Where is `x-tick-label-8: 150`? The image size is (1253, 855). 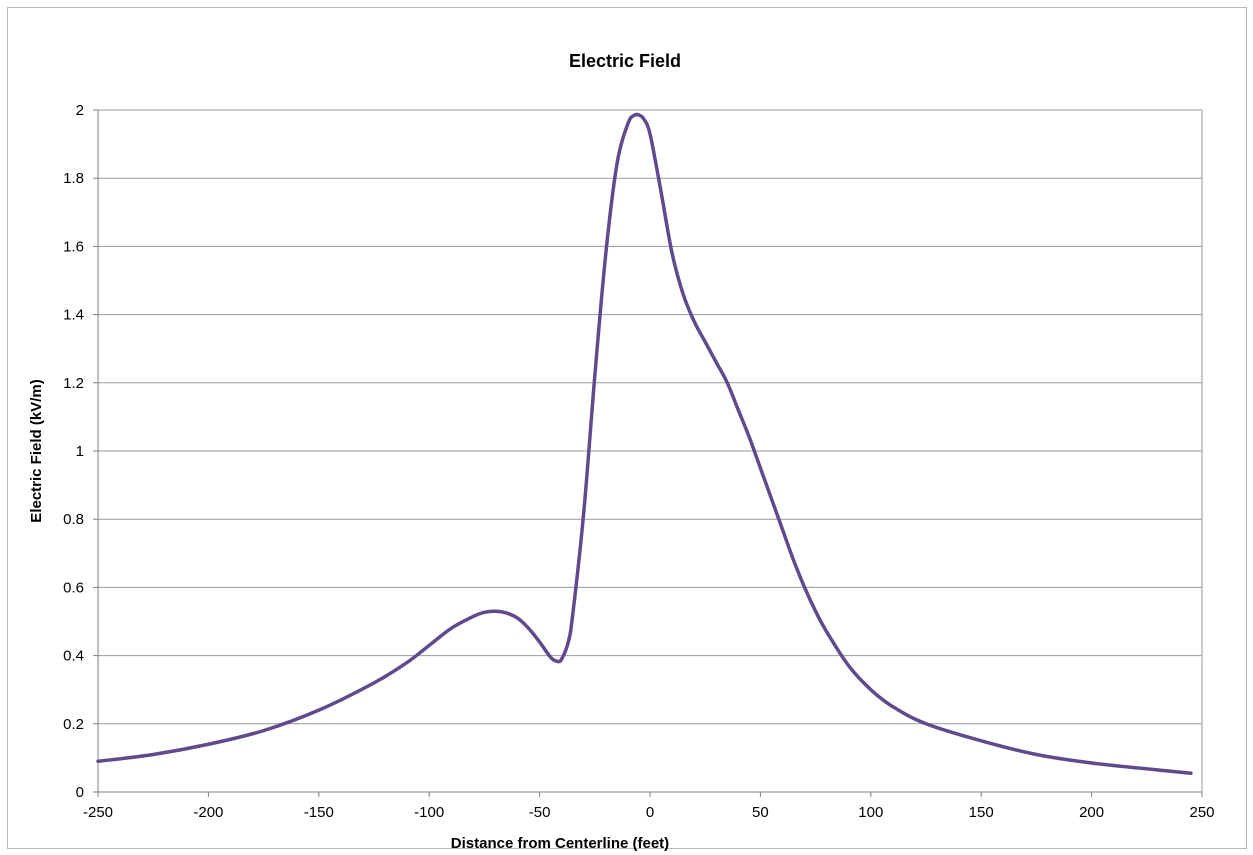 x-tick-label-8: 150 is located at coordinates (981, 812).